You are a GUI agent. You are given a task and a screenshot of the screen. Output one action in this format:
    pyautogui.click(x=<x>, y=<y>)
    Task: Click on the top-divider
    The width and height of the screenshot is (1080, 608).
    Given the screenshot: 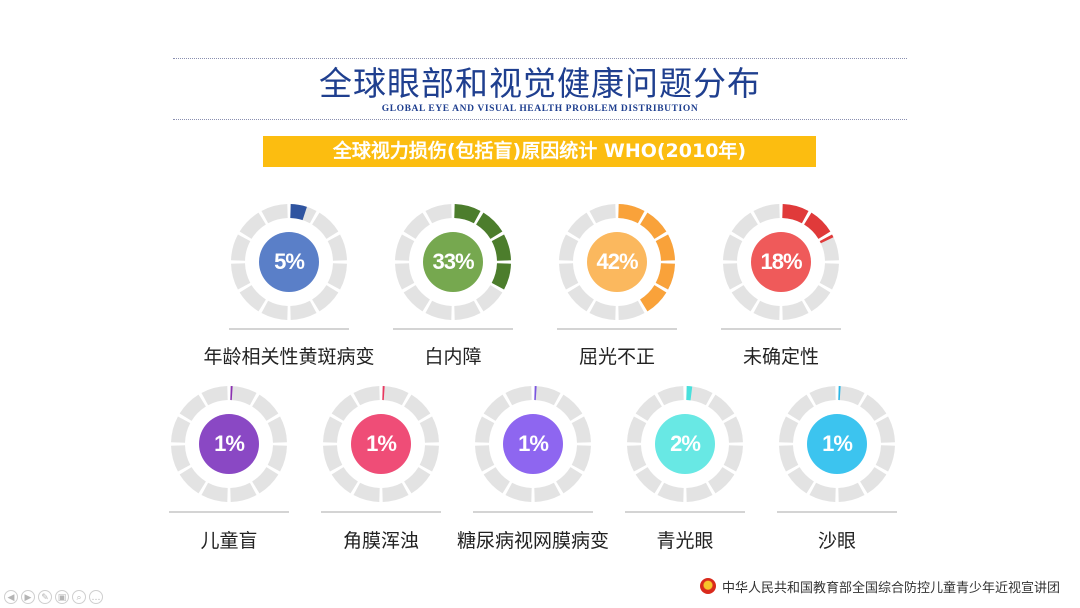 What is the action you would take?
    pyautogui.click(x=540, y=58)
    